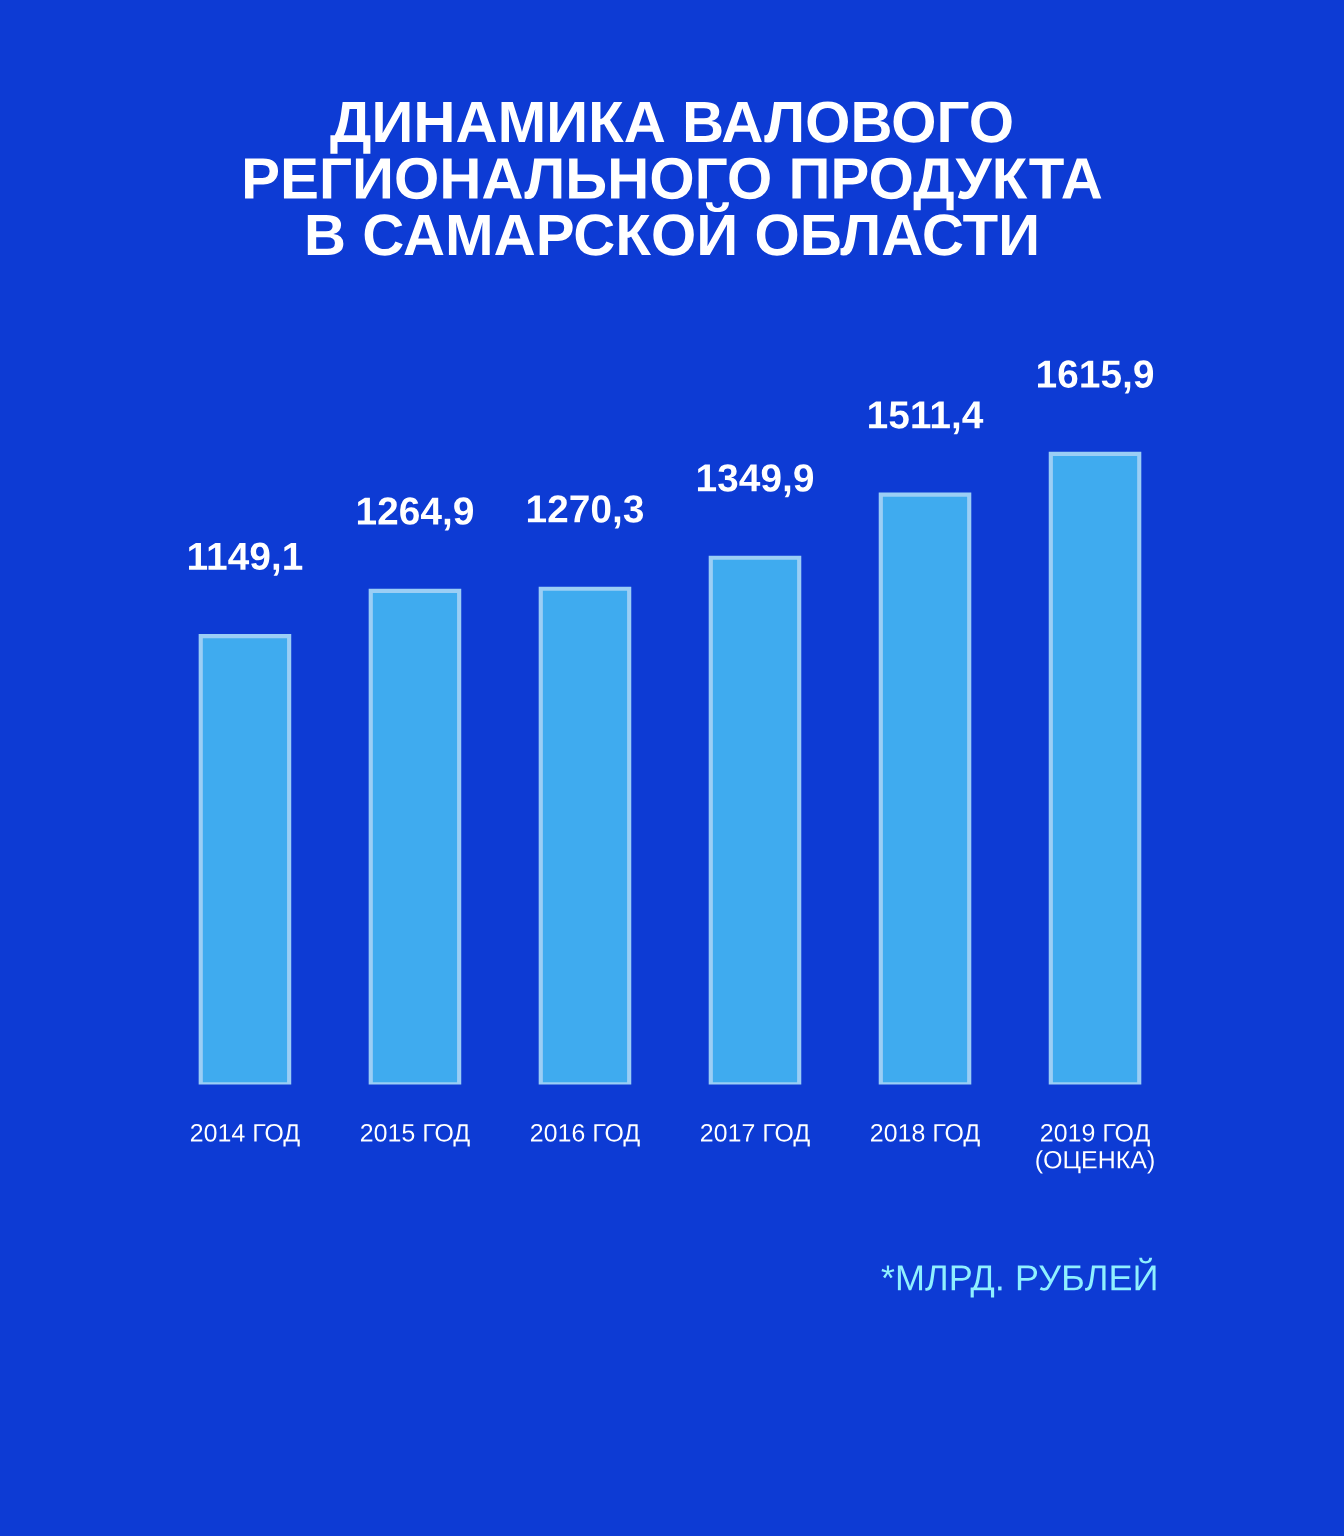 The height and width of the screenshot is (1536, 1344). Describe the element at coordinates (585, 512) in the screenshot. I see `data-label: 1270,3` at that location.